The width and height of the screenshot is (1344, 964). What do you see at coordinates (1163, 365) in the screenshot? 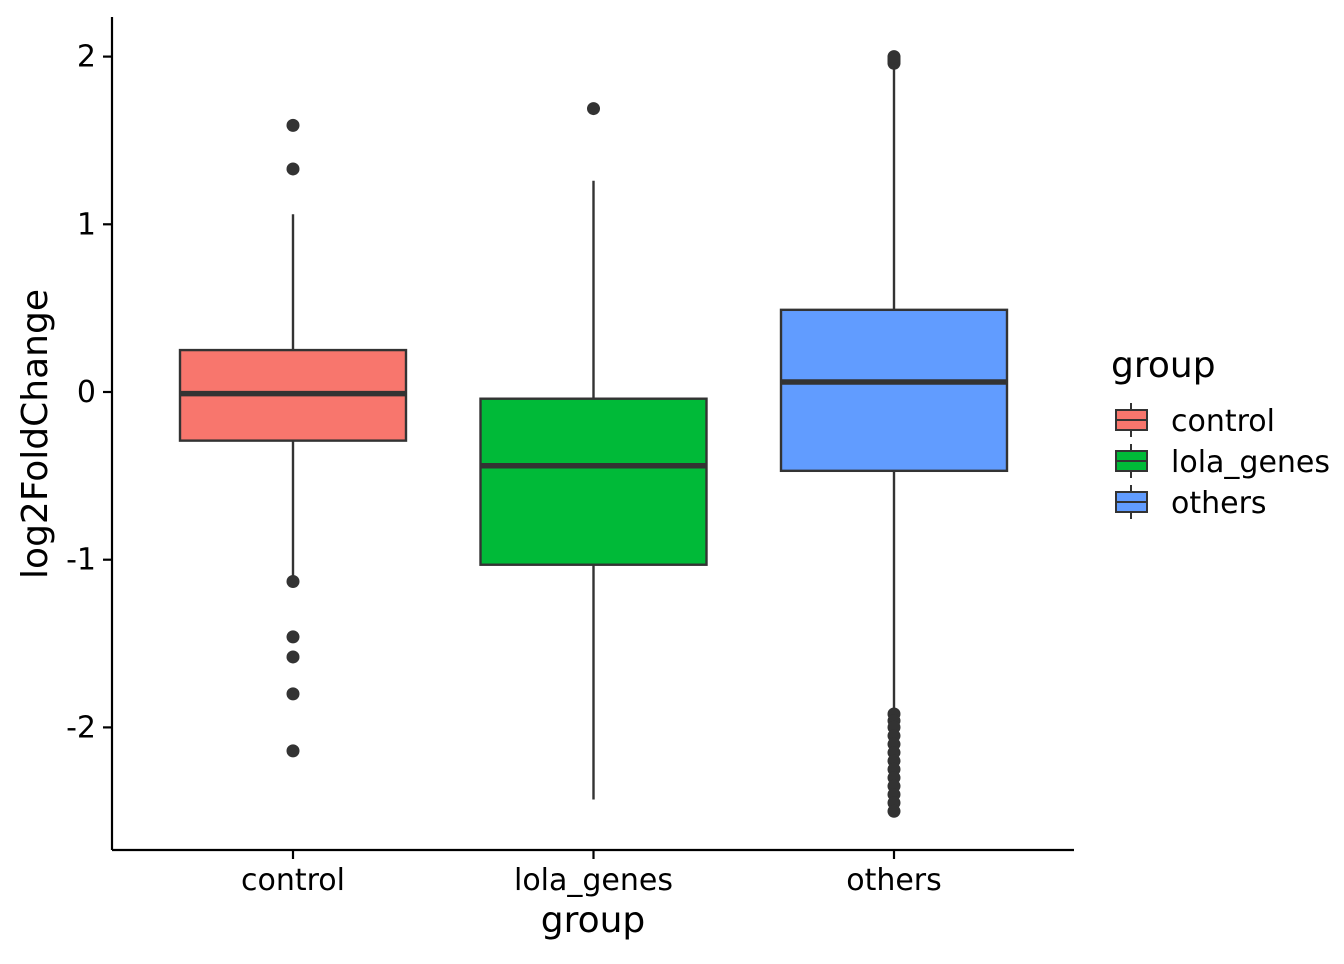
I see `legend-title: group` at bounding box center [1163, 365].